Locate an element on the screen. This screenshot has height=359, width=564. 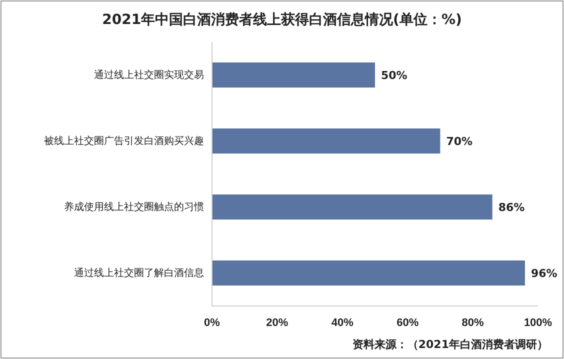
x-tick-label: 80% is located at coordinates (473, 322).